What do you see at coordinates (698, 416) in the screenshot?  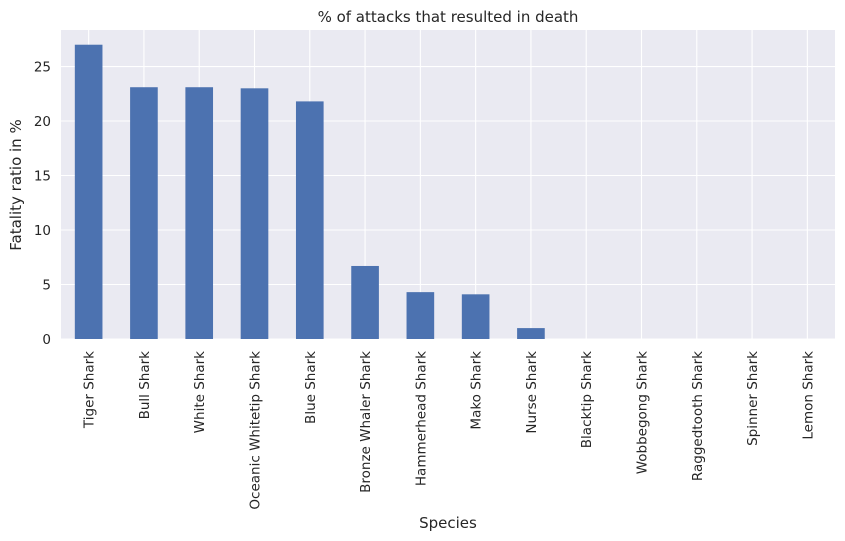 I see `x-tick-label: Raggedtooth Shark` at bounding box center [698, 416].